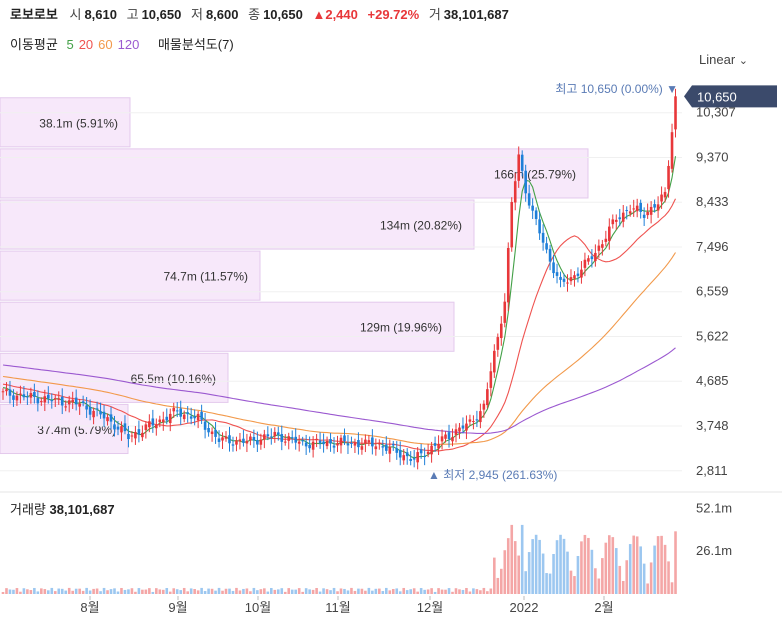 The height and width of the screenshot is (624, 782). I want to click on volume-profile-label: 74.7m (11.57%), so click(206, 277).